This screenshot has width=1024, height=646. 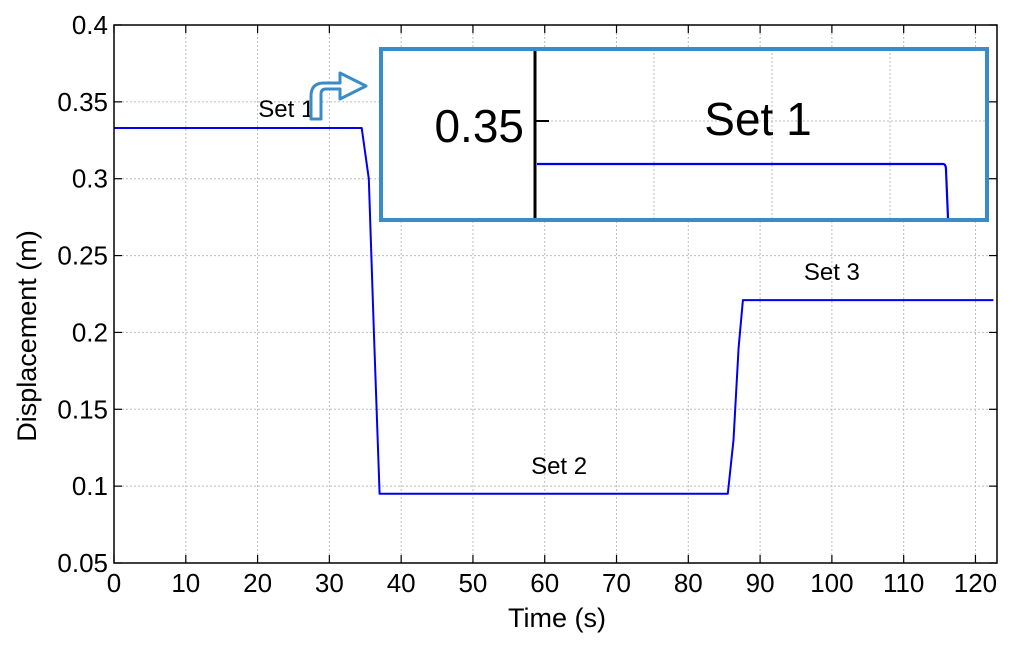 What do you see at coordinates (975, 583) in the screenshot?
I see `x-tick-label: 120` at bounding box center [975, 583].